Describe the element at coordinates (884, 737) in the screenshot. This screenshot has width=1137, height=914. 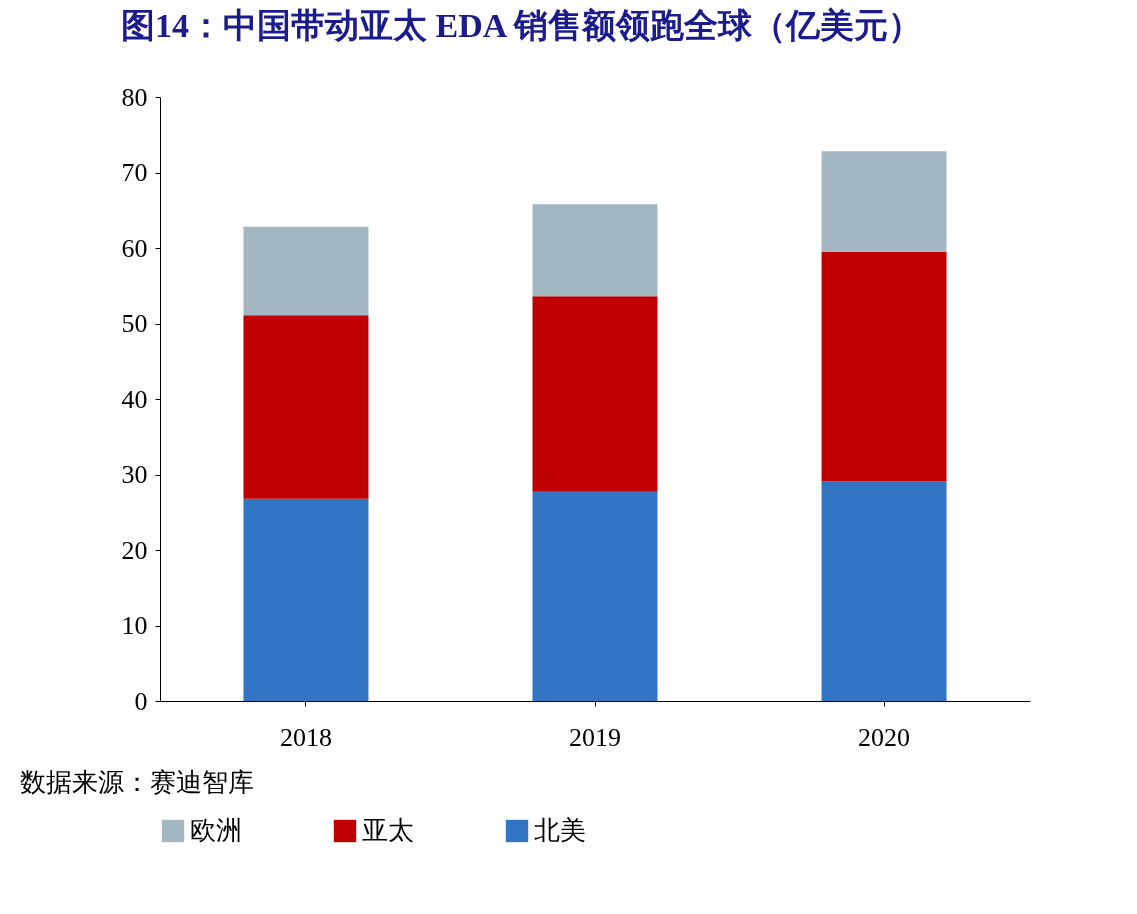
I see `x-tick-label: 2020` at that location.